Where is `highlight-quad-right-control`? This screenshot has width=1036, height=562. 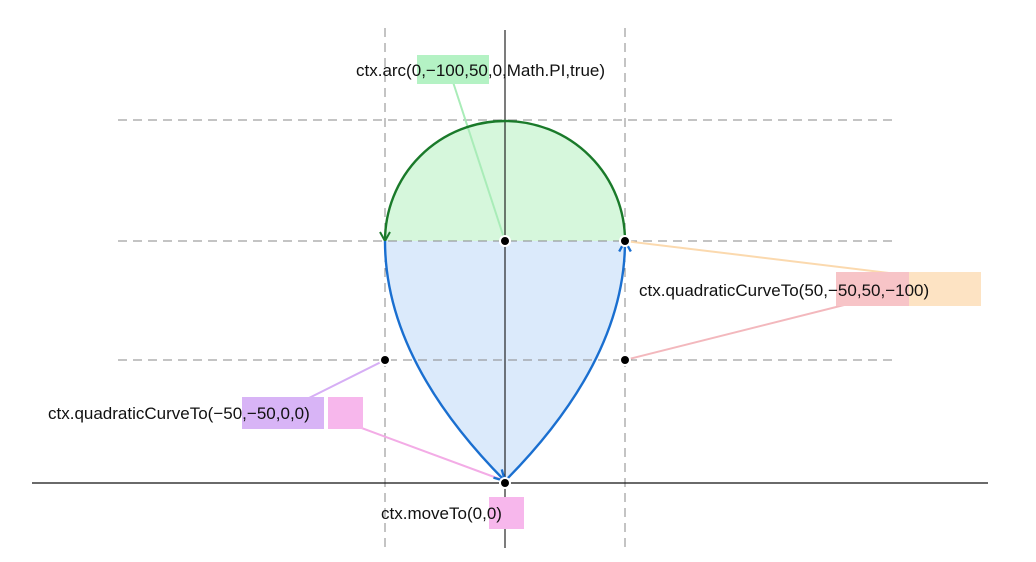 highlight-quad-right-control is located at coordinates (872, 289).